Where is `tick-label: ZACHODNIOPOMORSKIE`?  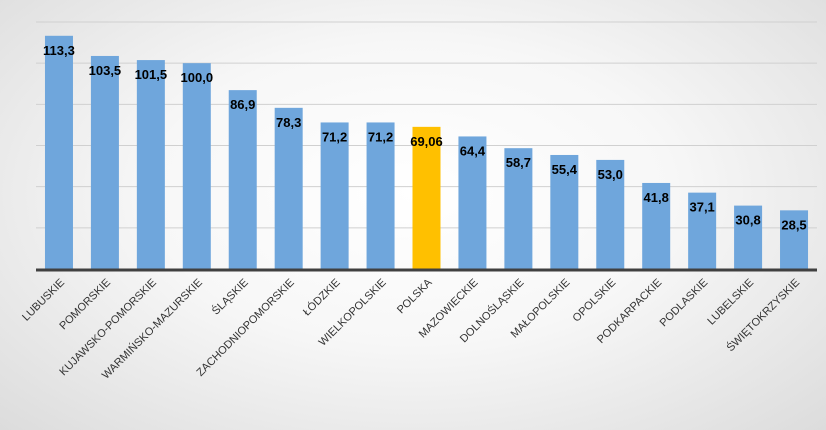 tick-label: ZACHODNIOPOMORSKIE is located at coordinates (246, 328).